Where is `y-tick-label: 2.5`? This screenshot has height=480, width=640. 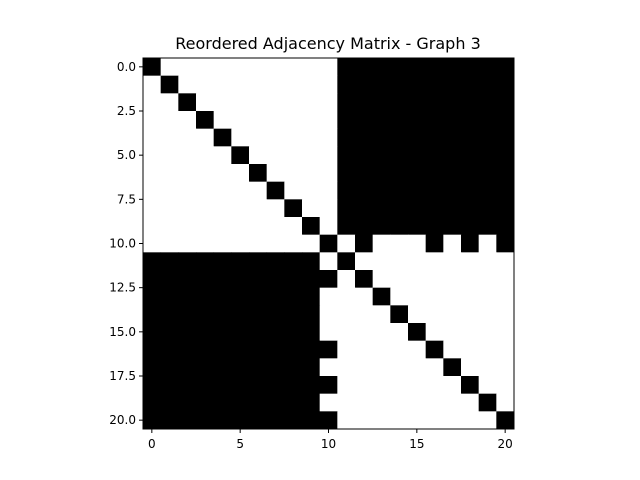
y-tick-label: 2.5 is located at coordinates (126, 111).